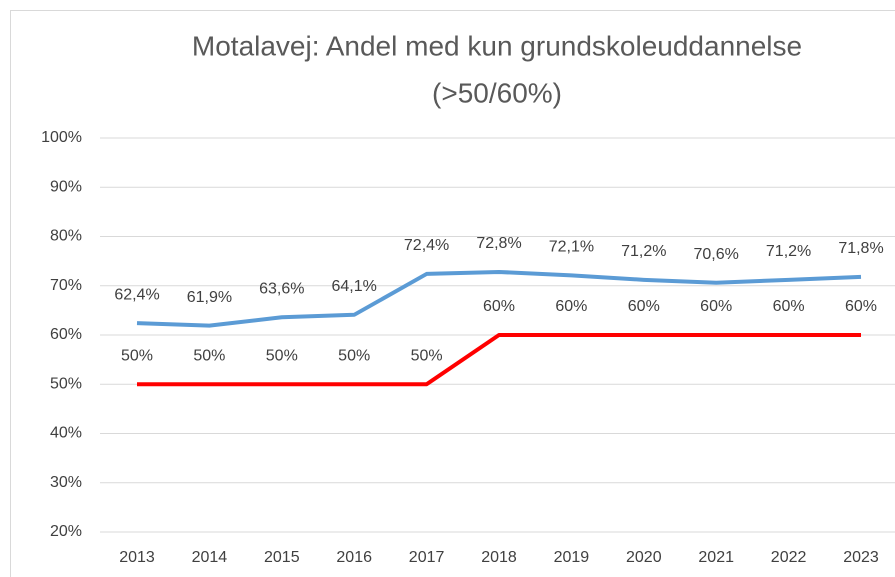  Describe the element at coordinates (66, 383) in the screenshot. I see `y-tick-label: 50%` at that location.